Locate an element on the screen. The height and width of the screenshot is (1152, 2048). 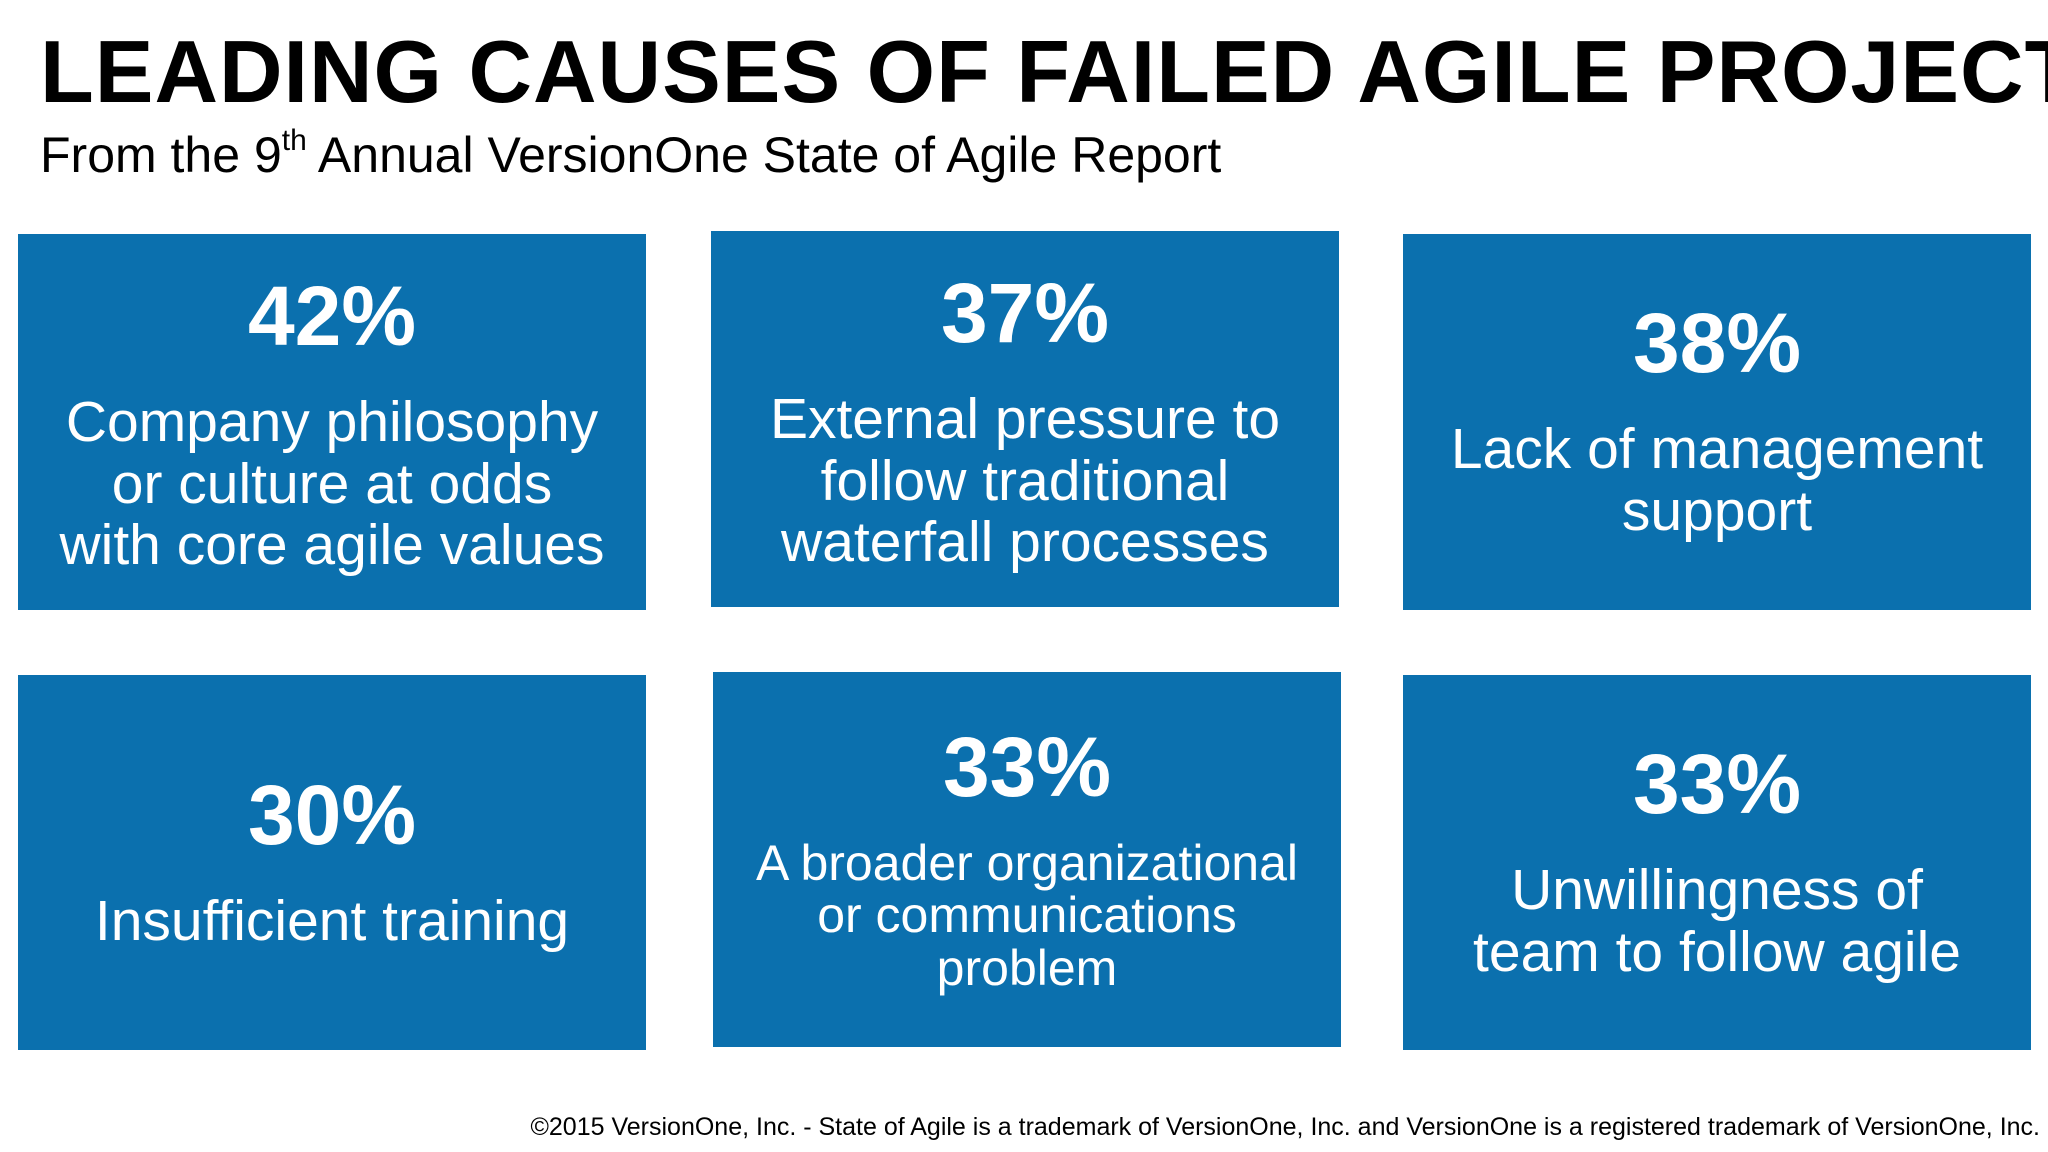
cause-description: Insufficient training is located at coordinates (332, 920).